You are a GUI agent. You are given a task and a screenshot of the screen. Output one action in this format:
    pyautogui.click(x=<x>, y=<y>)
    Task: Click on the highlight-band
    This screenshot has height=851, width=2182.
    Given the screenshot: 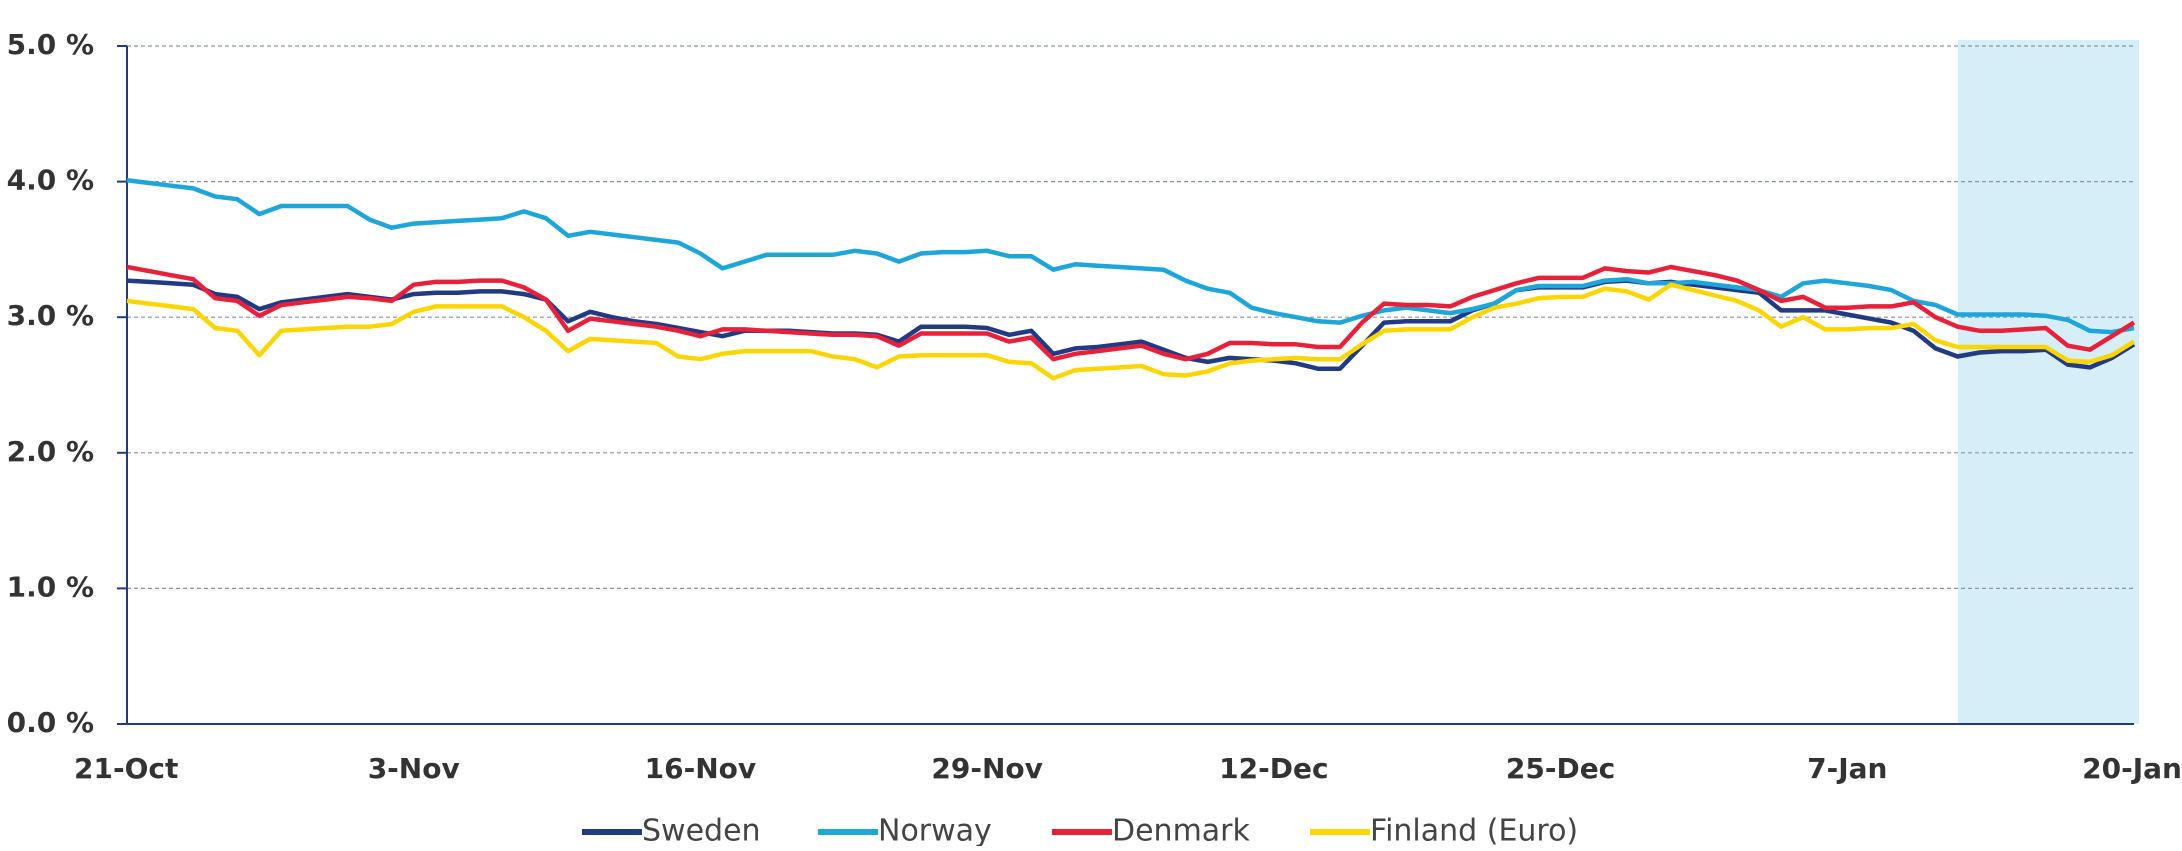 What is the action you would take?
    pyautogui.click(x=2048, y=382)
    